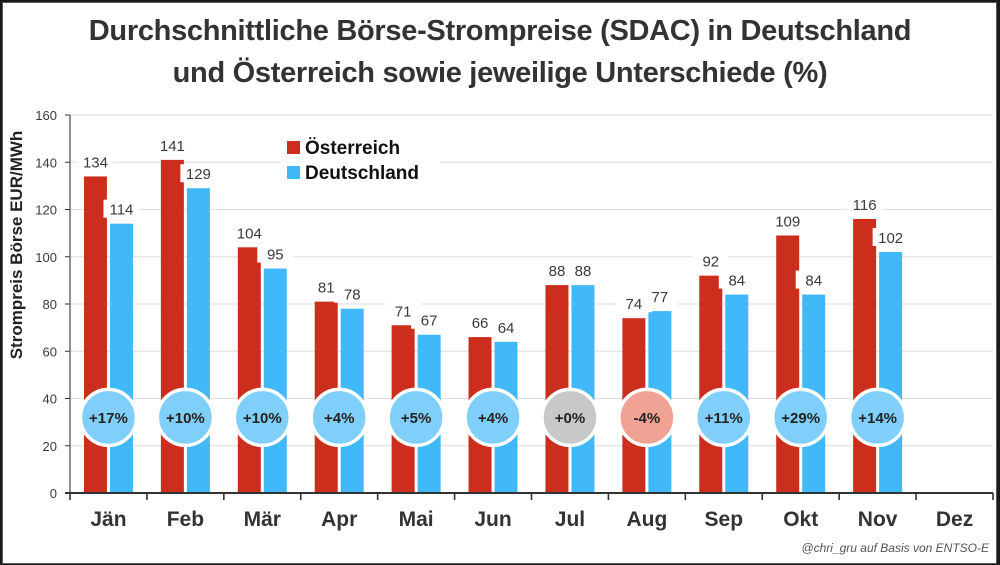  Describe the element at coordinates (954, 519) in the screenshot. I see `x-tick-label: Dez` at that location.